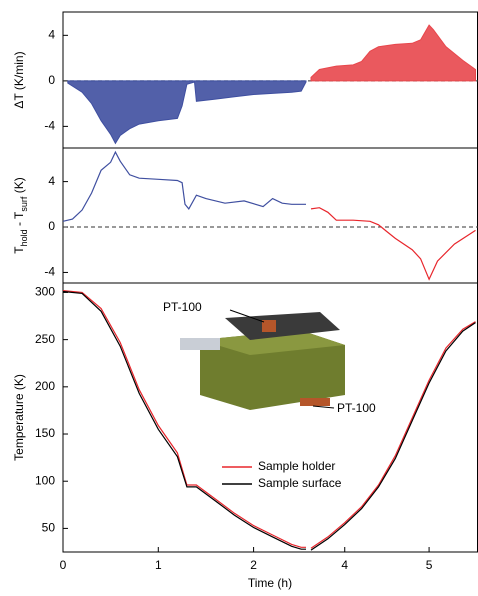 This screenshot has width=478, height=596. What do you see at coordinates (45, 292) in the screenshot?
I see `y-tick-label: 300` at bounding box center [45, 292].